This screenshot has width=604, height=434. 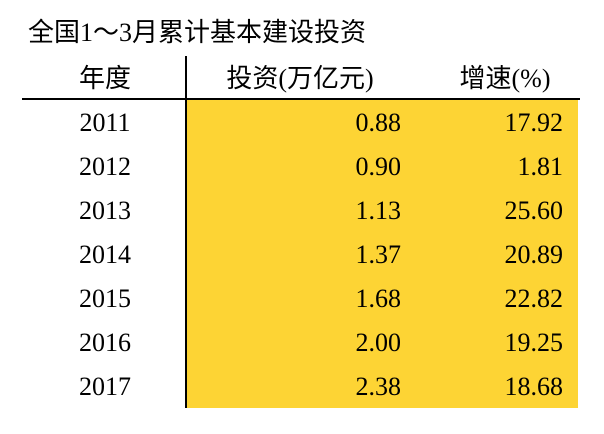 I want to click on value-cell: 1.37, so click(x=378, y=254).